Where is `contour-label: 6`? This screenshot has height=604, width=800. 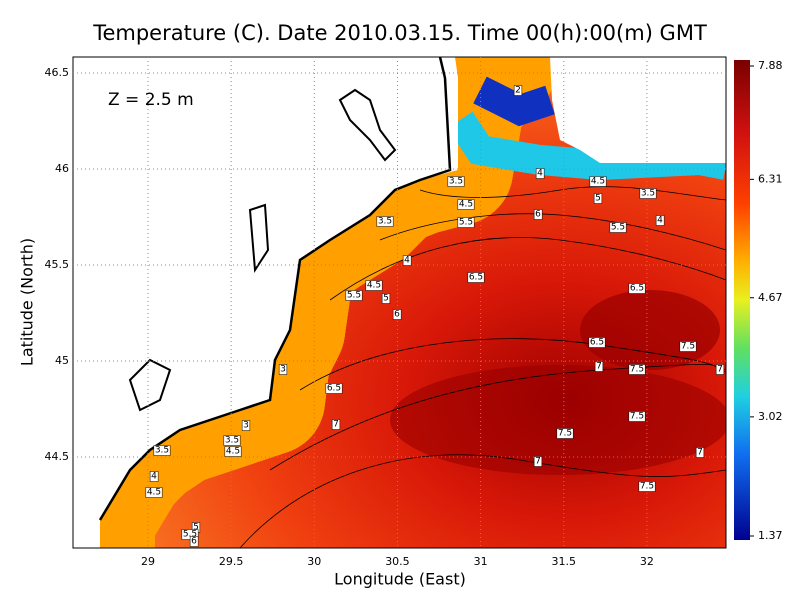
contour-label: 6 is located at coordinates (538, 215).